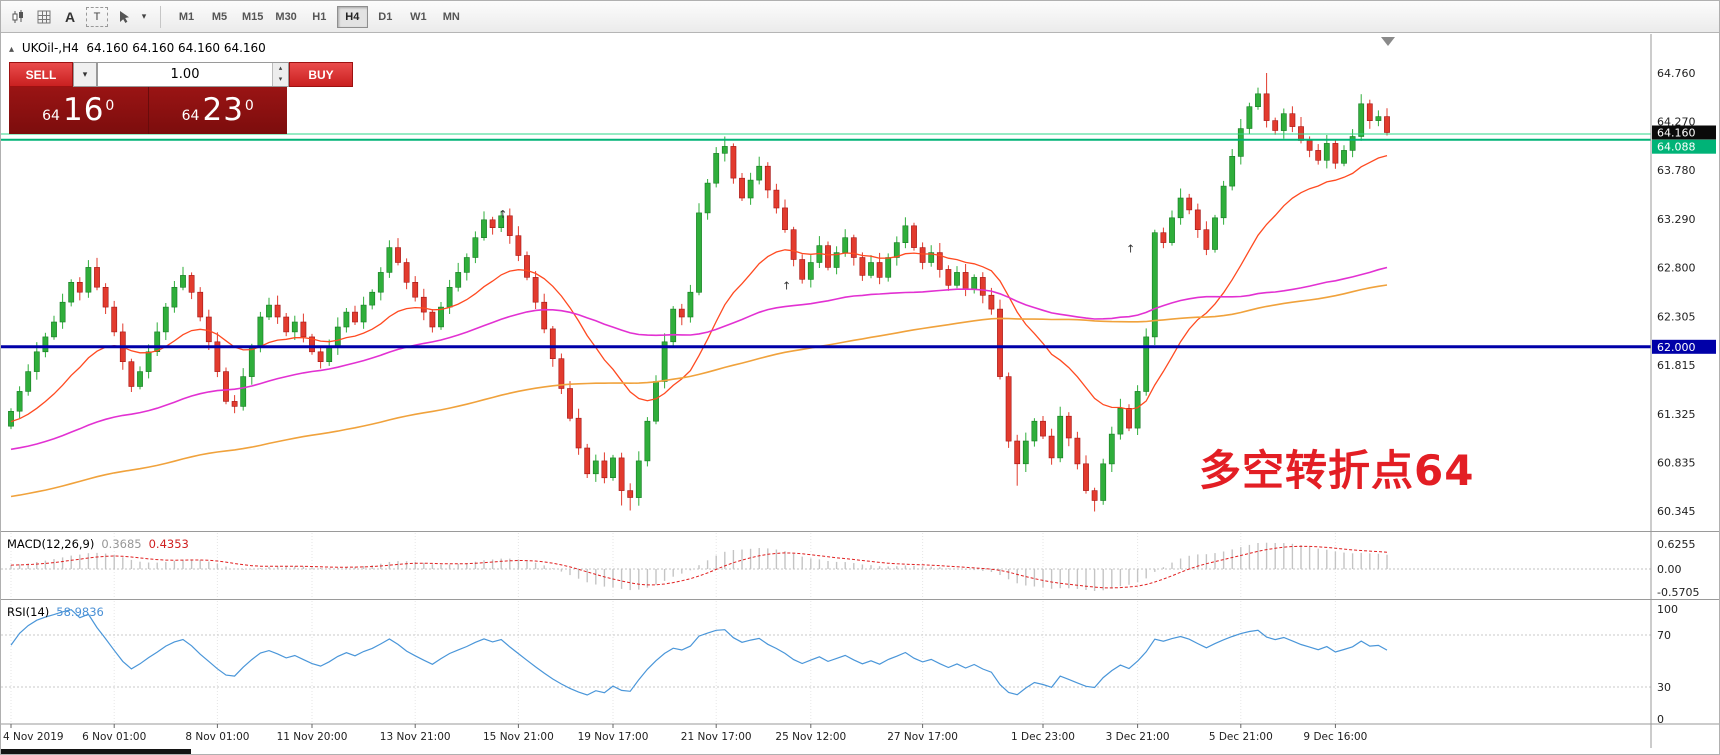 The height and width of the screenshot is (755, 1720). I want to click on chart-header: ▴ UKOil-,H4 64.160 64.160 64.160 64.160, so click(137, 48).